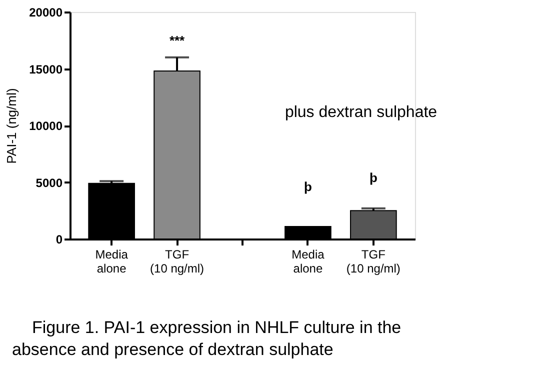 The image size is (539, 368). Describe the element at coordinates (177, 40) in the screenshot. I see `annotation: ***` at that location.